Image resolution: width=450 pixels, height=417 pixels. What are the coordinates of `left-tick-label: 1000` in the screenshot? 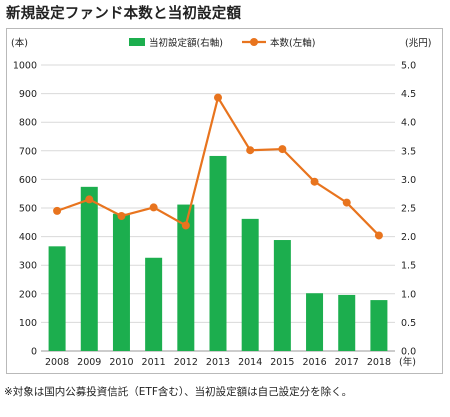 It's located at (25, 66).